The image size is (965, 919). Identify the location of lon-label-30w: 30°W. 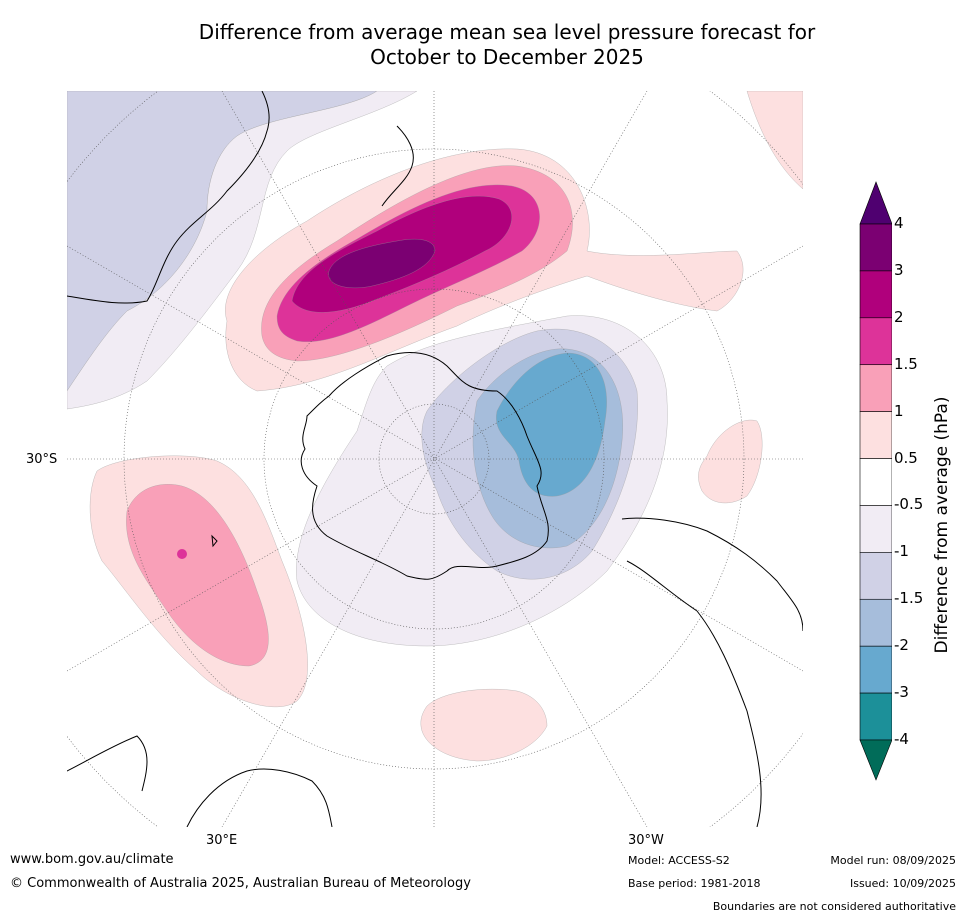
(646, 840).